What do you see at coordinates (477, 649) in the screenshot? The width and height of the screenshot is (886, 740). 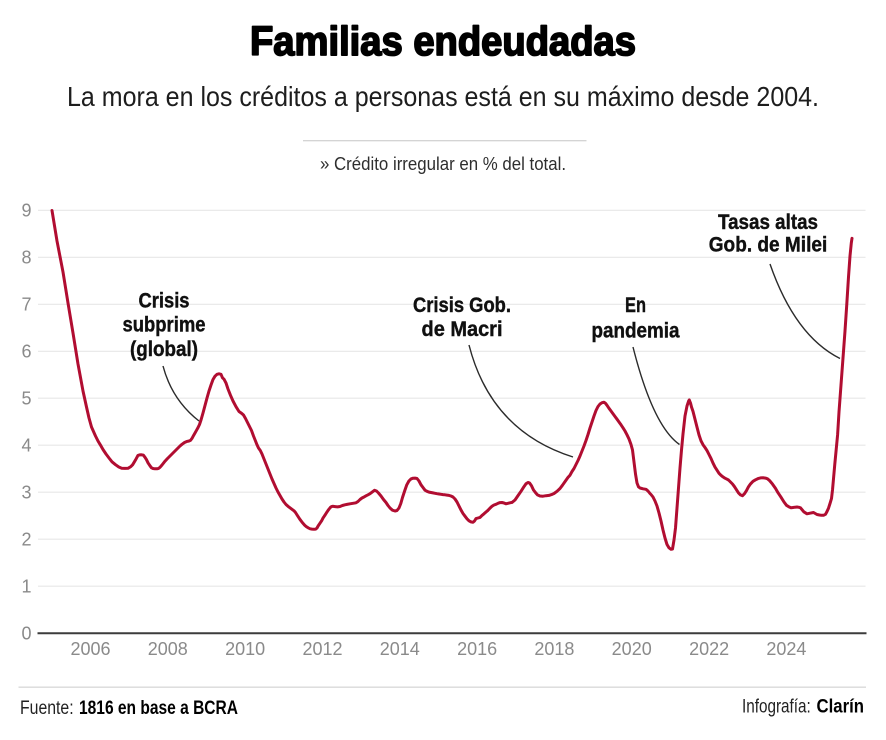 I see `svg-text: 2016` at bounding box center [477, 649].